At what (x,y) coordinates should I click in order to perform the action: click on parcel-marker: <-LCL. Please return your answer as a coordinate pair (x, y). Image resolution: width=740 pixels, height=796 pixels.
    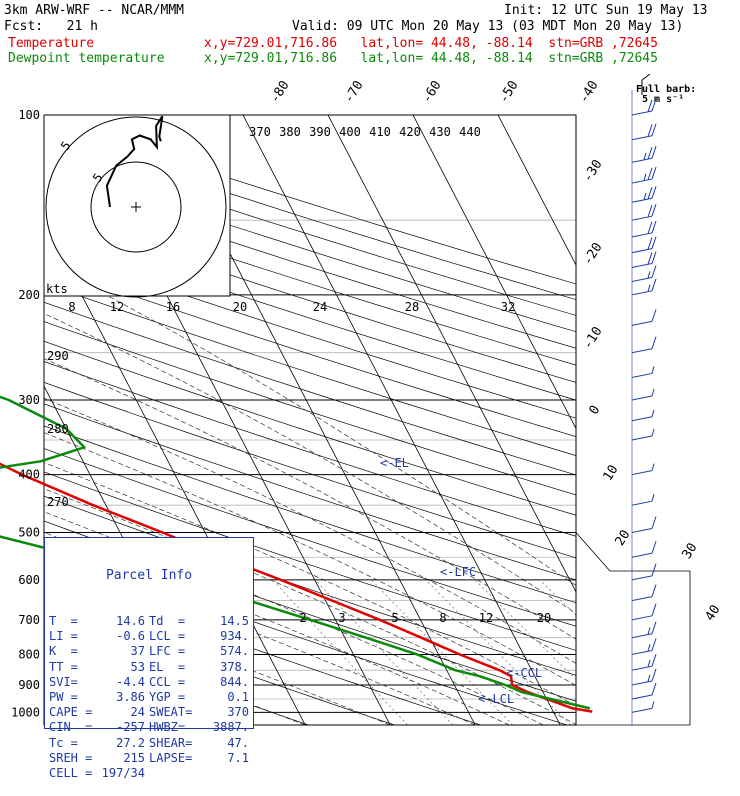
    Looking at the image, I should click on (496, 699).